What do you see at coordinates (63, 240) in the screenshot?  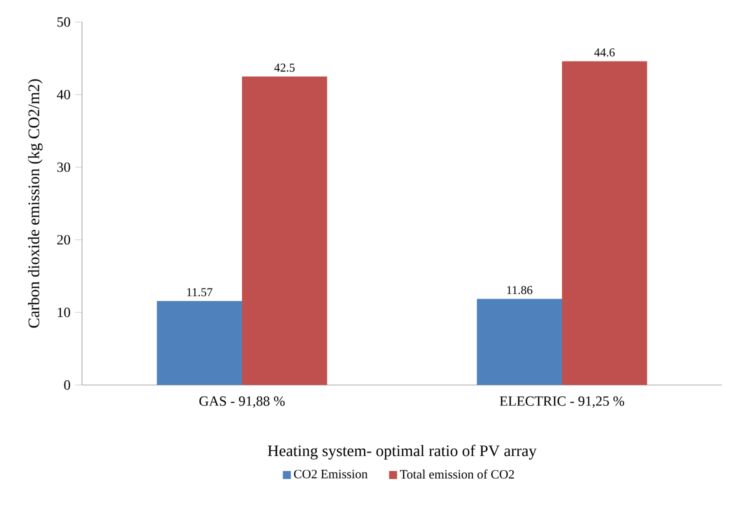 I see `y-tick-label: 20` at bounding box center [63, 240].